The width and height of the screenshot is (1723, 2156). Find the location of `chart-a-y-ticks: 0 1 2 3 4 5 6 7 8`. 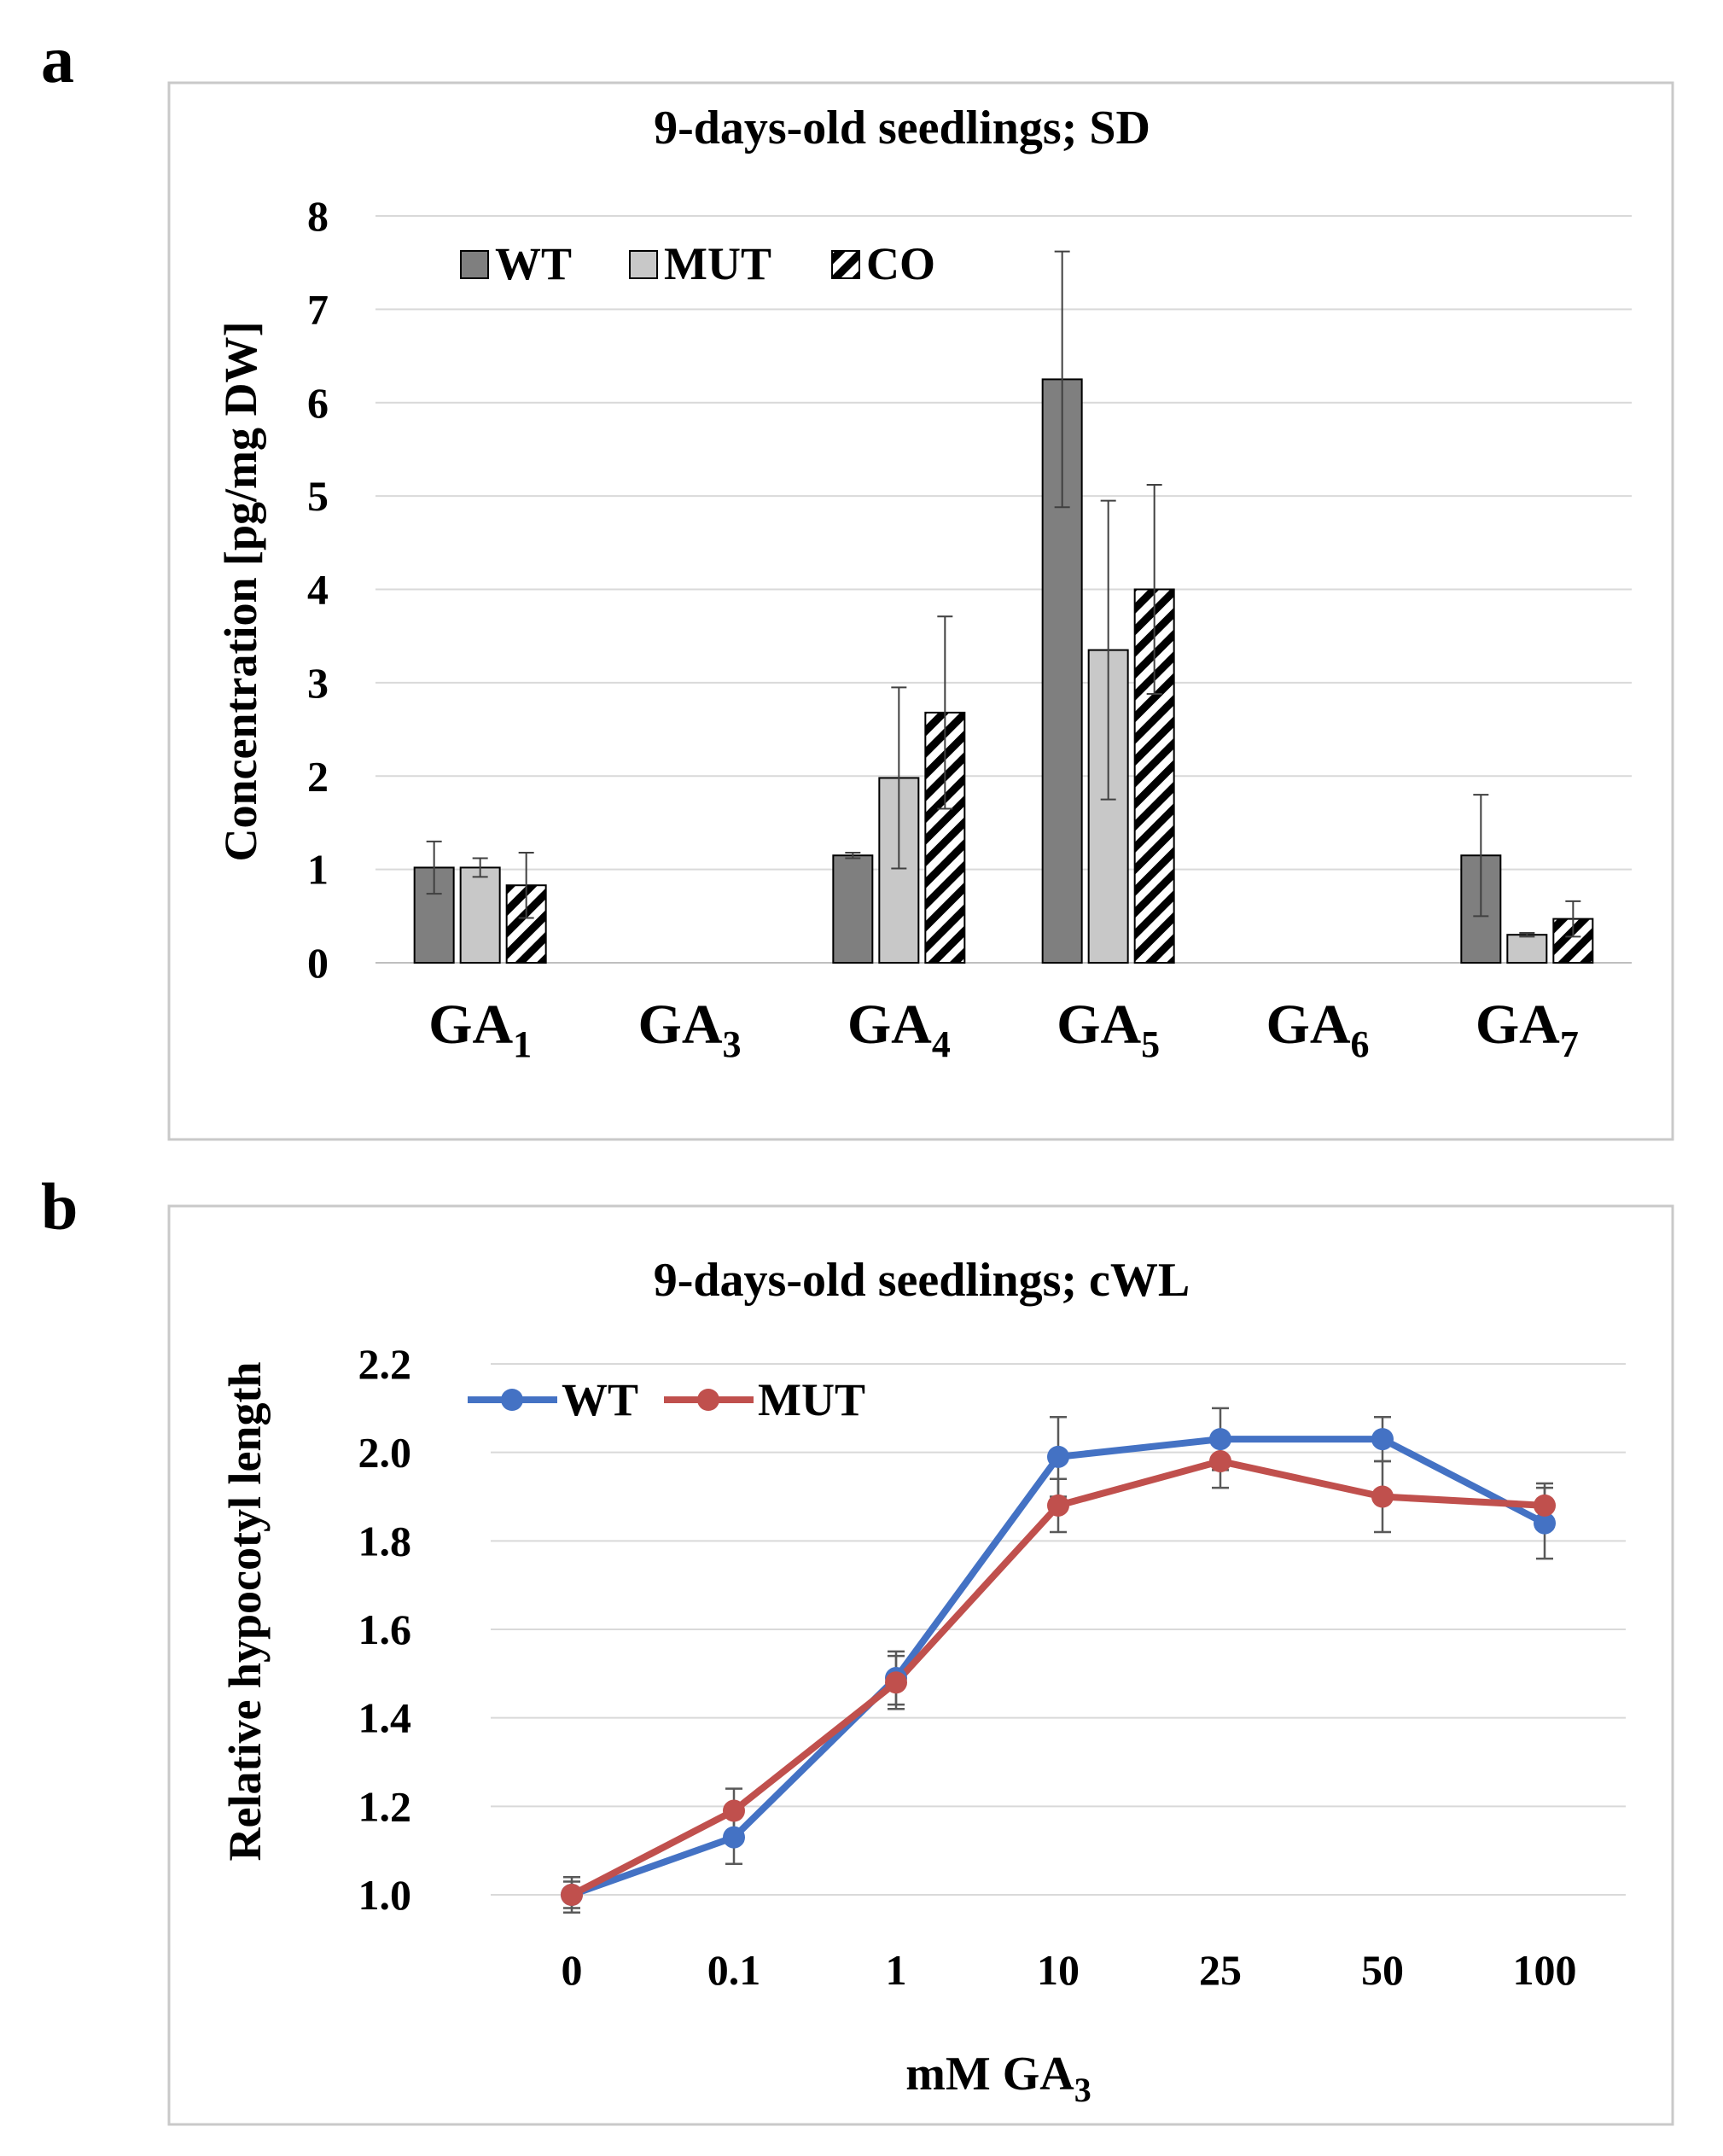

chart-a-y-ticks: 0 1 2 3 4 5 6 7 8 is located at coordinates (318, 589).